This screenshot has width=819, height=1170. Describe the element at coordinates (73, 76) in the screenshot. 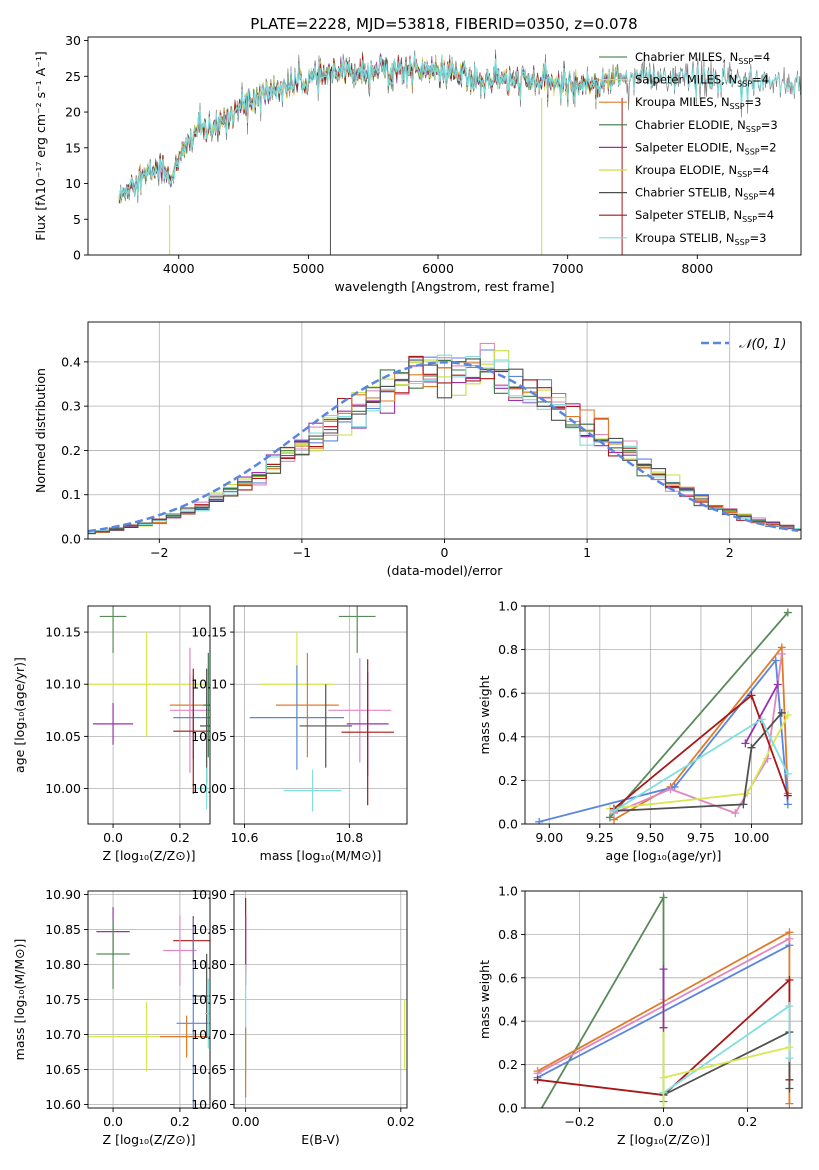

I see `y-tick-label: 25` at that location.